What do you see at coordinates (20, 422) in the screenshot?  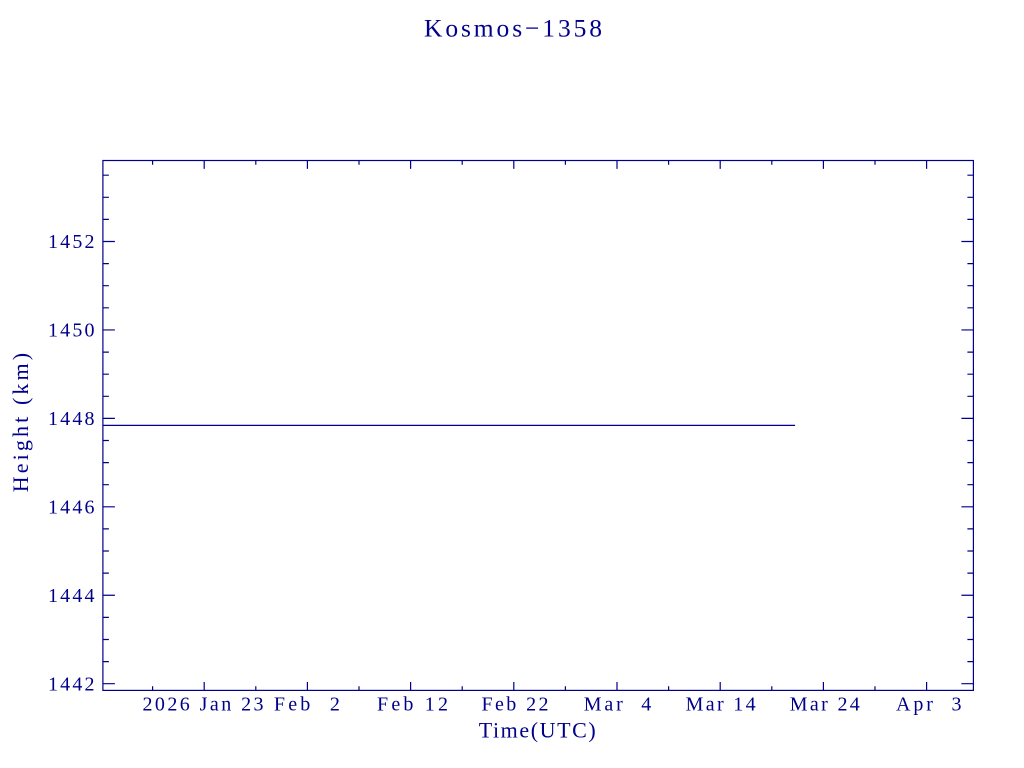 I see `svg-text: Height (km)` at bounding box center [20, 422].